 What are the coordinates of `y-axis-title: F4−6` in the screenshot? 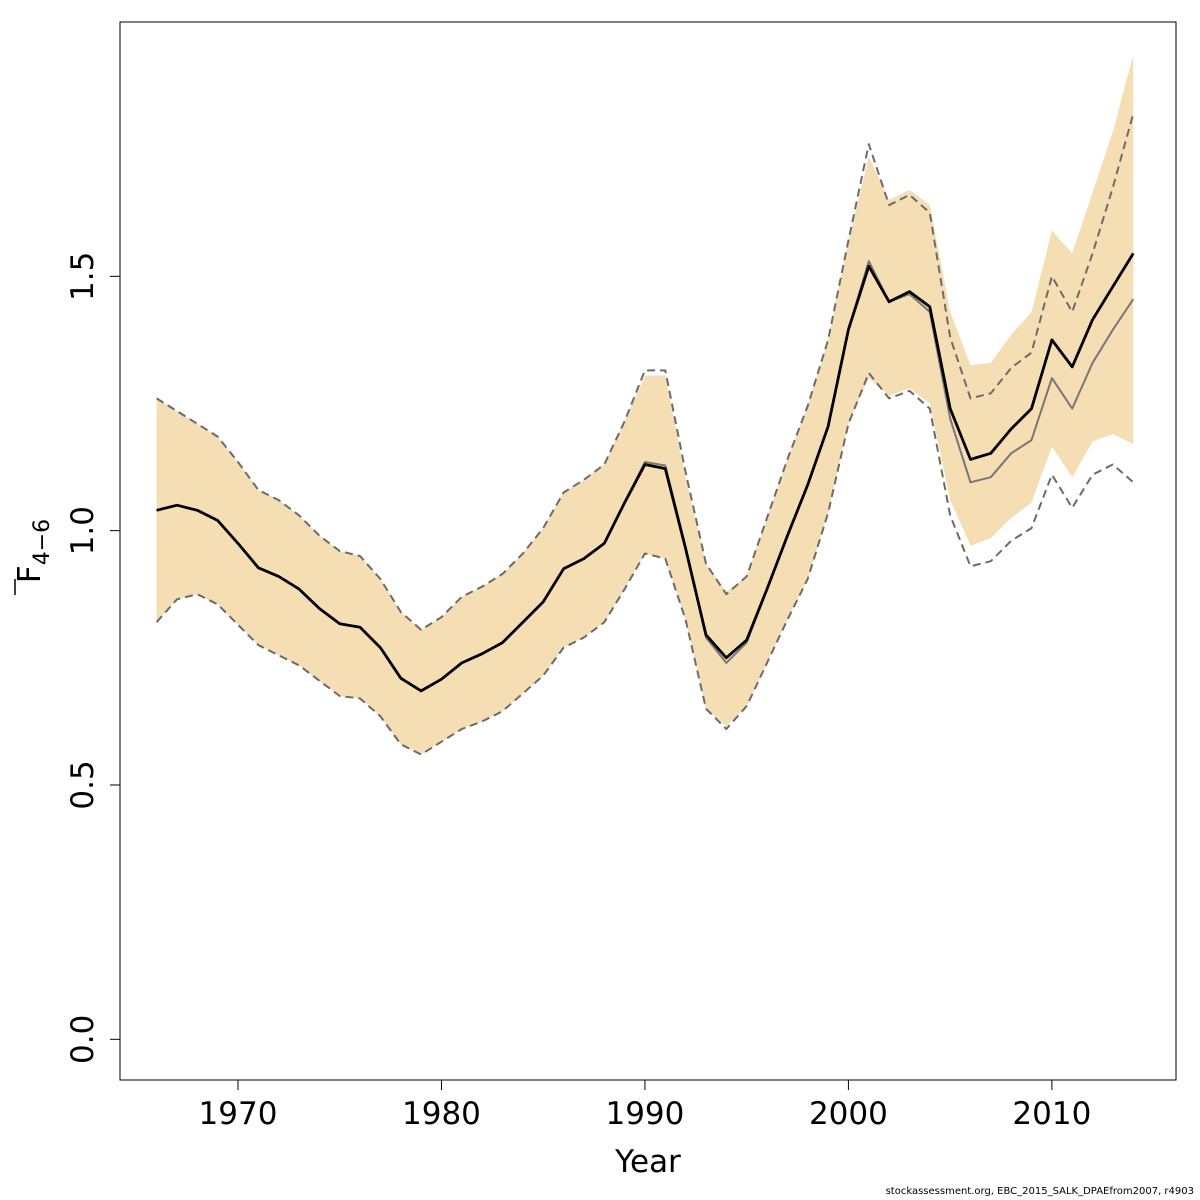 It's located at (33, 551).